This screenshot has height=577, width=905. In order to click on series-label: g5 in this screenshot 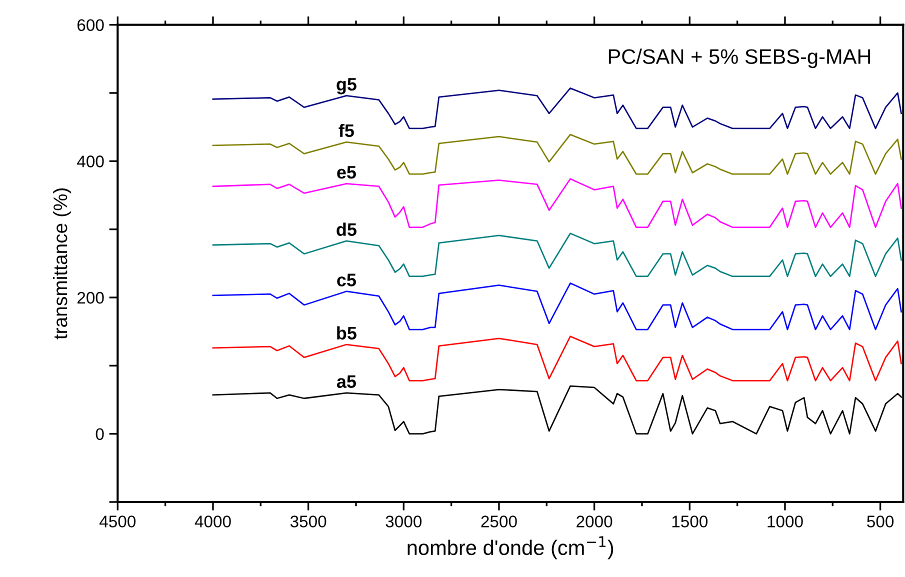, I will do `click(346, 86)`.